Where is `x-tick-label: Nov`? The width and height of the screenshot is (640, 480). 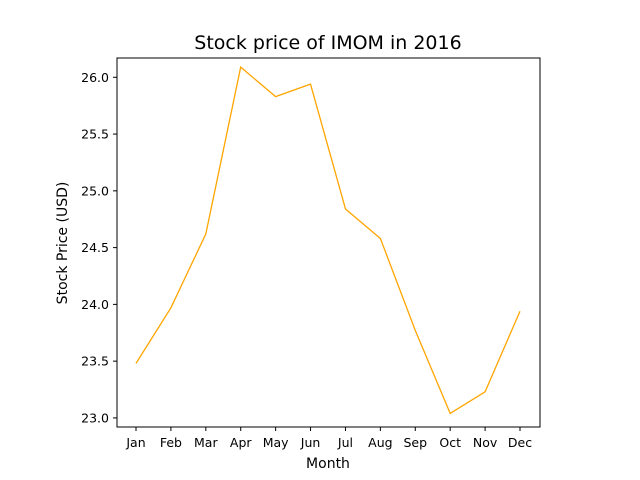 x-tick-label: Nov is located at coordinates (485, 442).